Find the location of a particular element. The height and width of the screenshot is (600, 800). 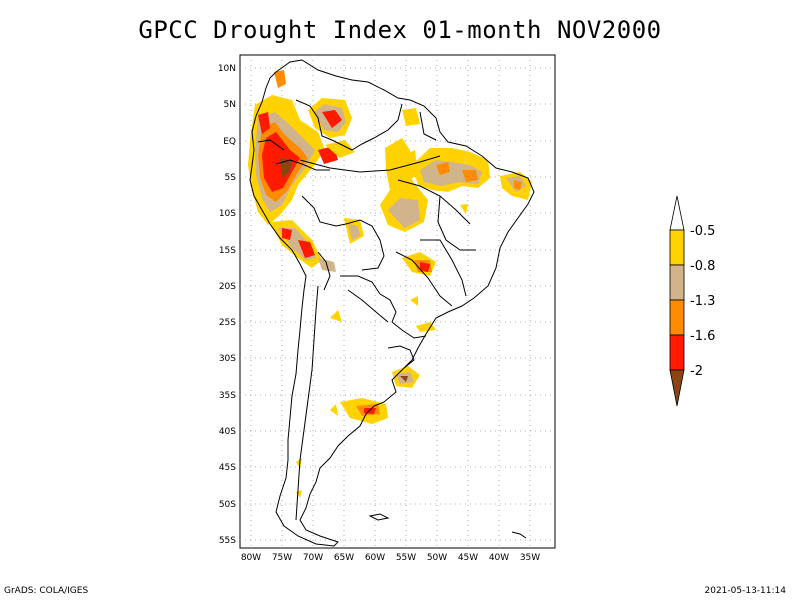

lat-tick-label: 55S is located at coordinates (227, 541).